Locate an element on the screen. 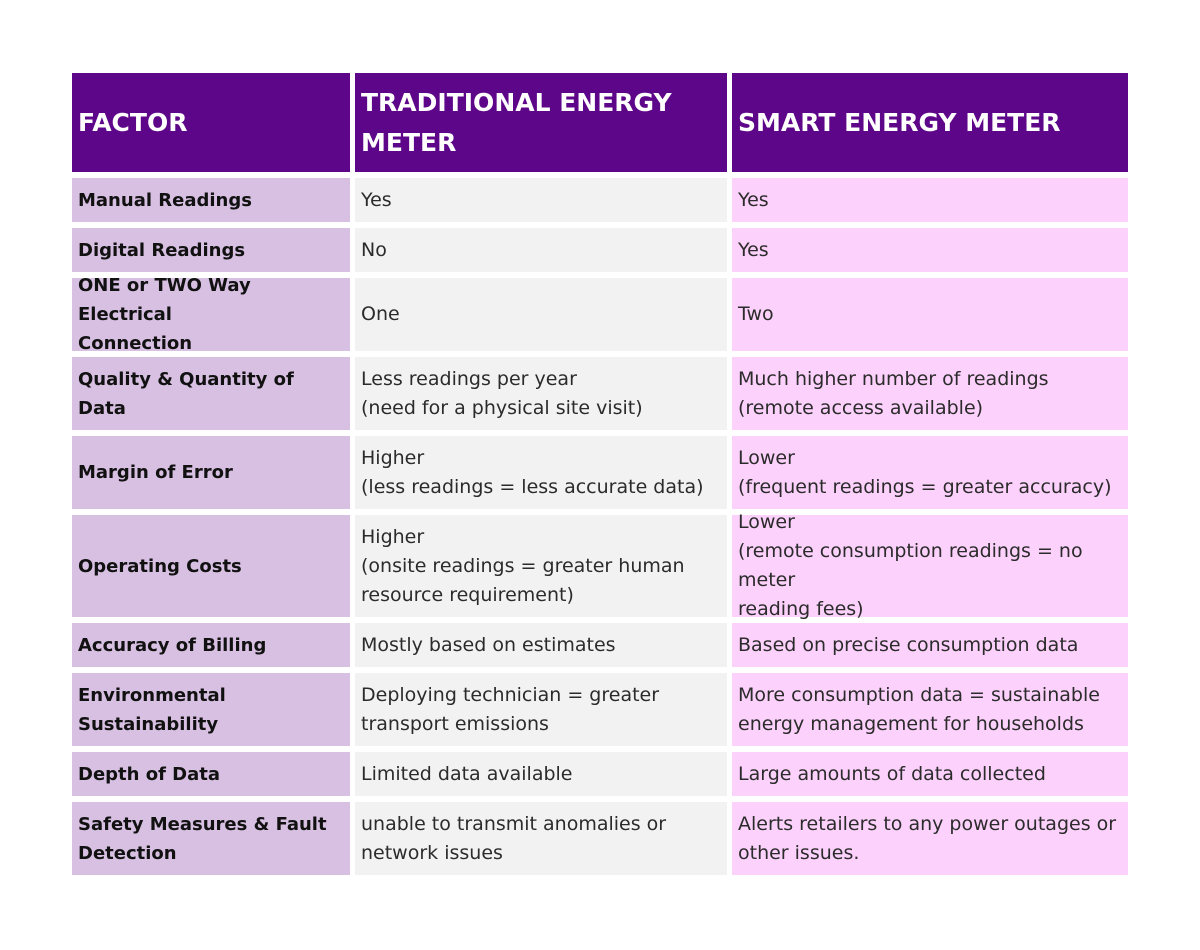 Image resolution: width=1200 pixels, height=950 pixels. row-factor: Operating Costs is located at coordinates (211, 566).